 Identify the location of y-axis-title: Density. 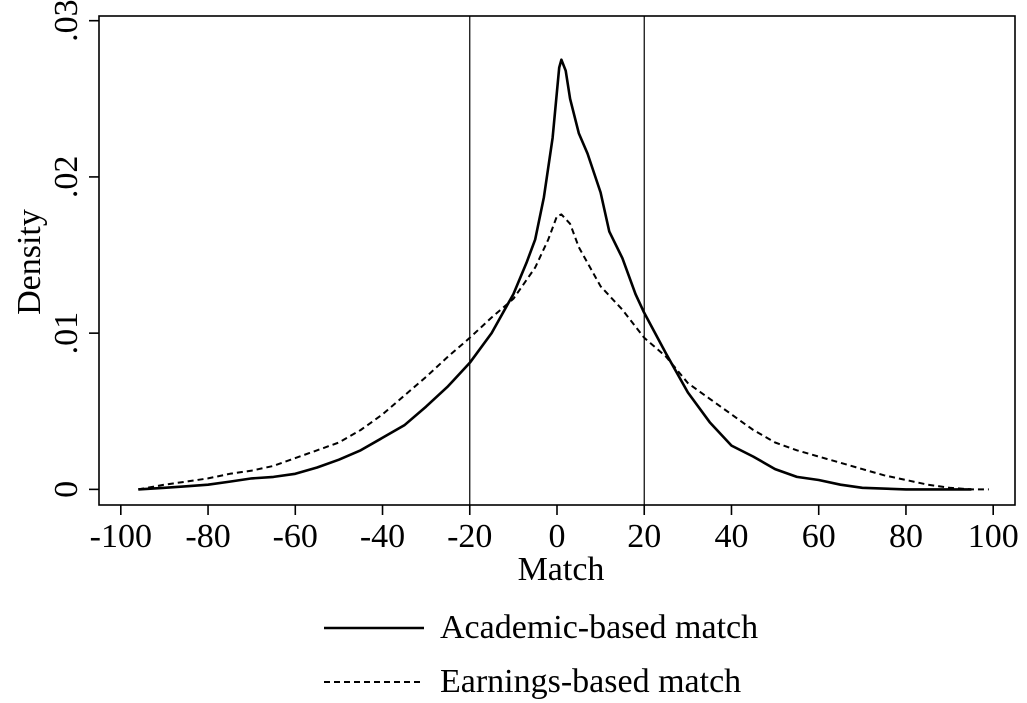
(29, 262).